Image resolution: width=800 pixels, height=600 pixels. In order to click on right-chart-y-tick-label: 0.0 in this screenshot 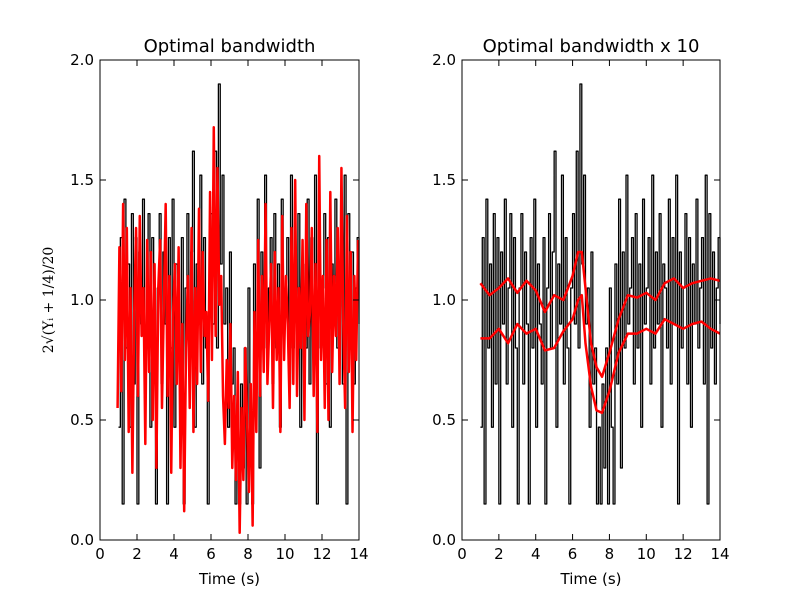, I will do `click(444, 540)`.